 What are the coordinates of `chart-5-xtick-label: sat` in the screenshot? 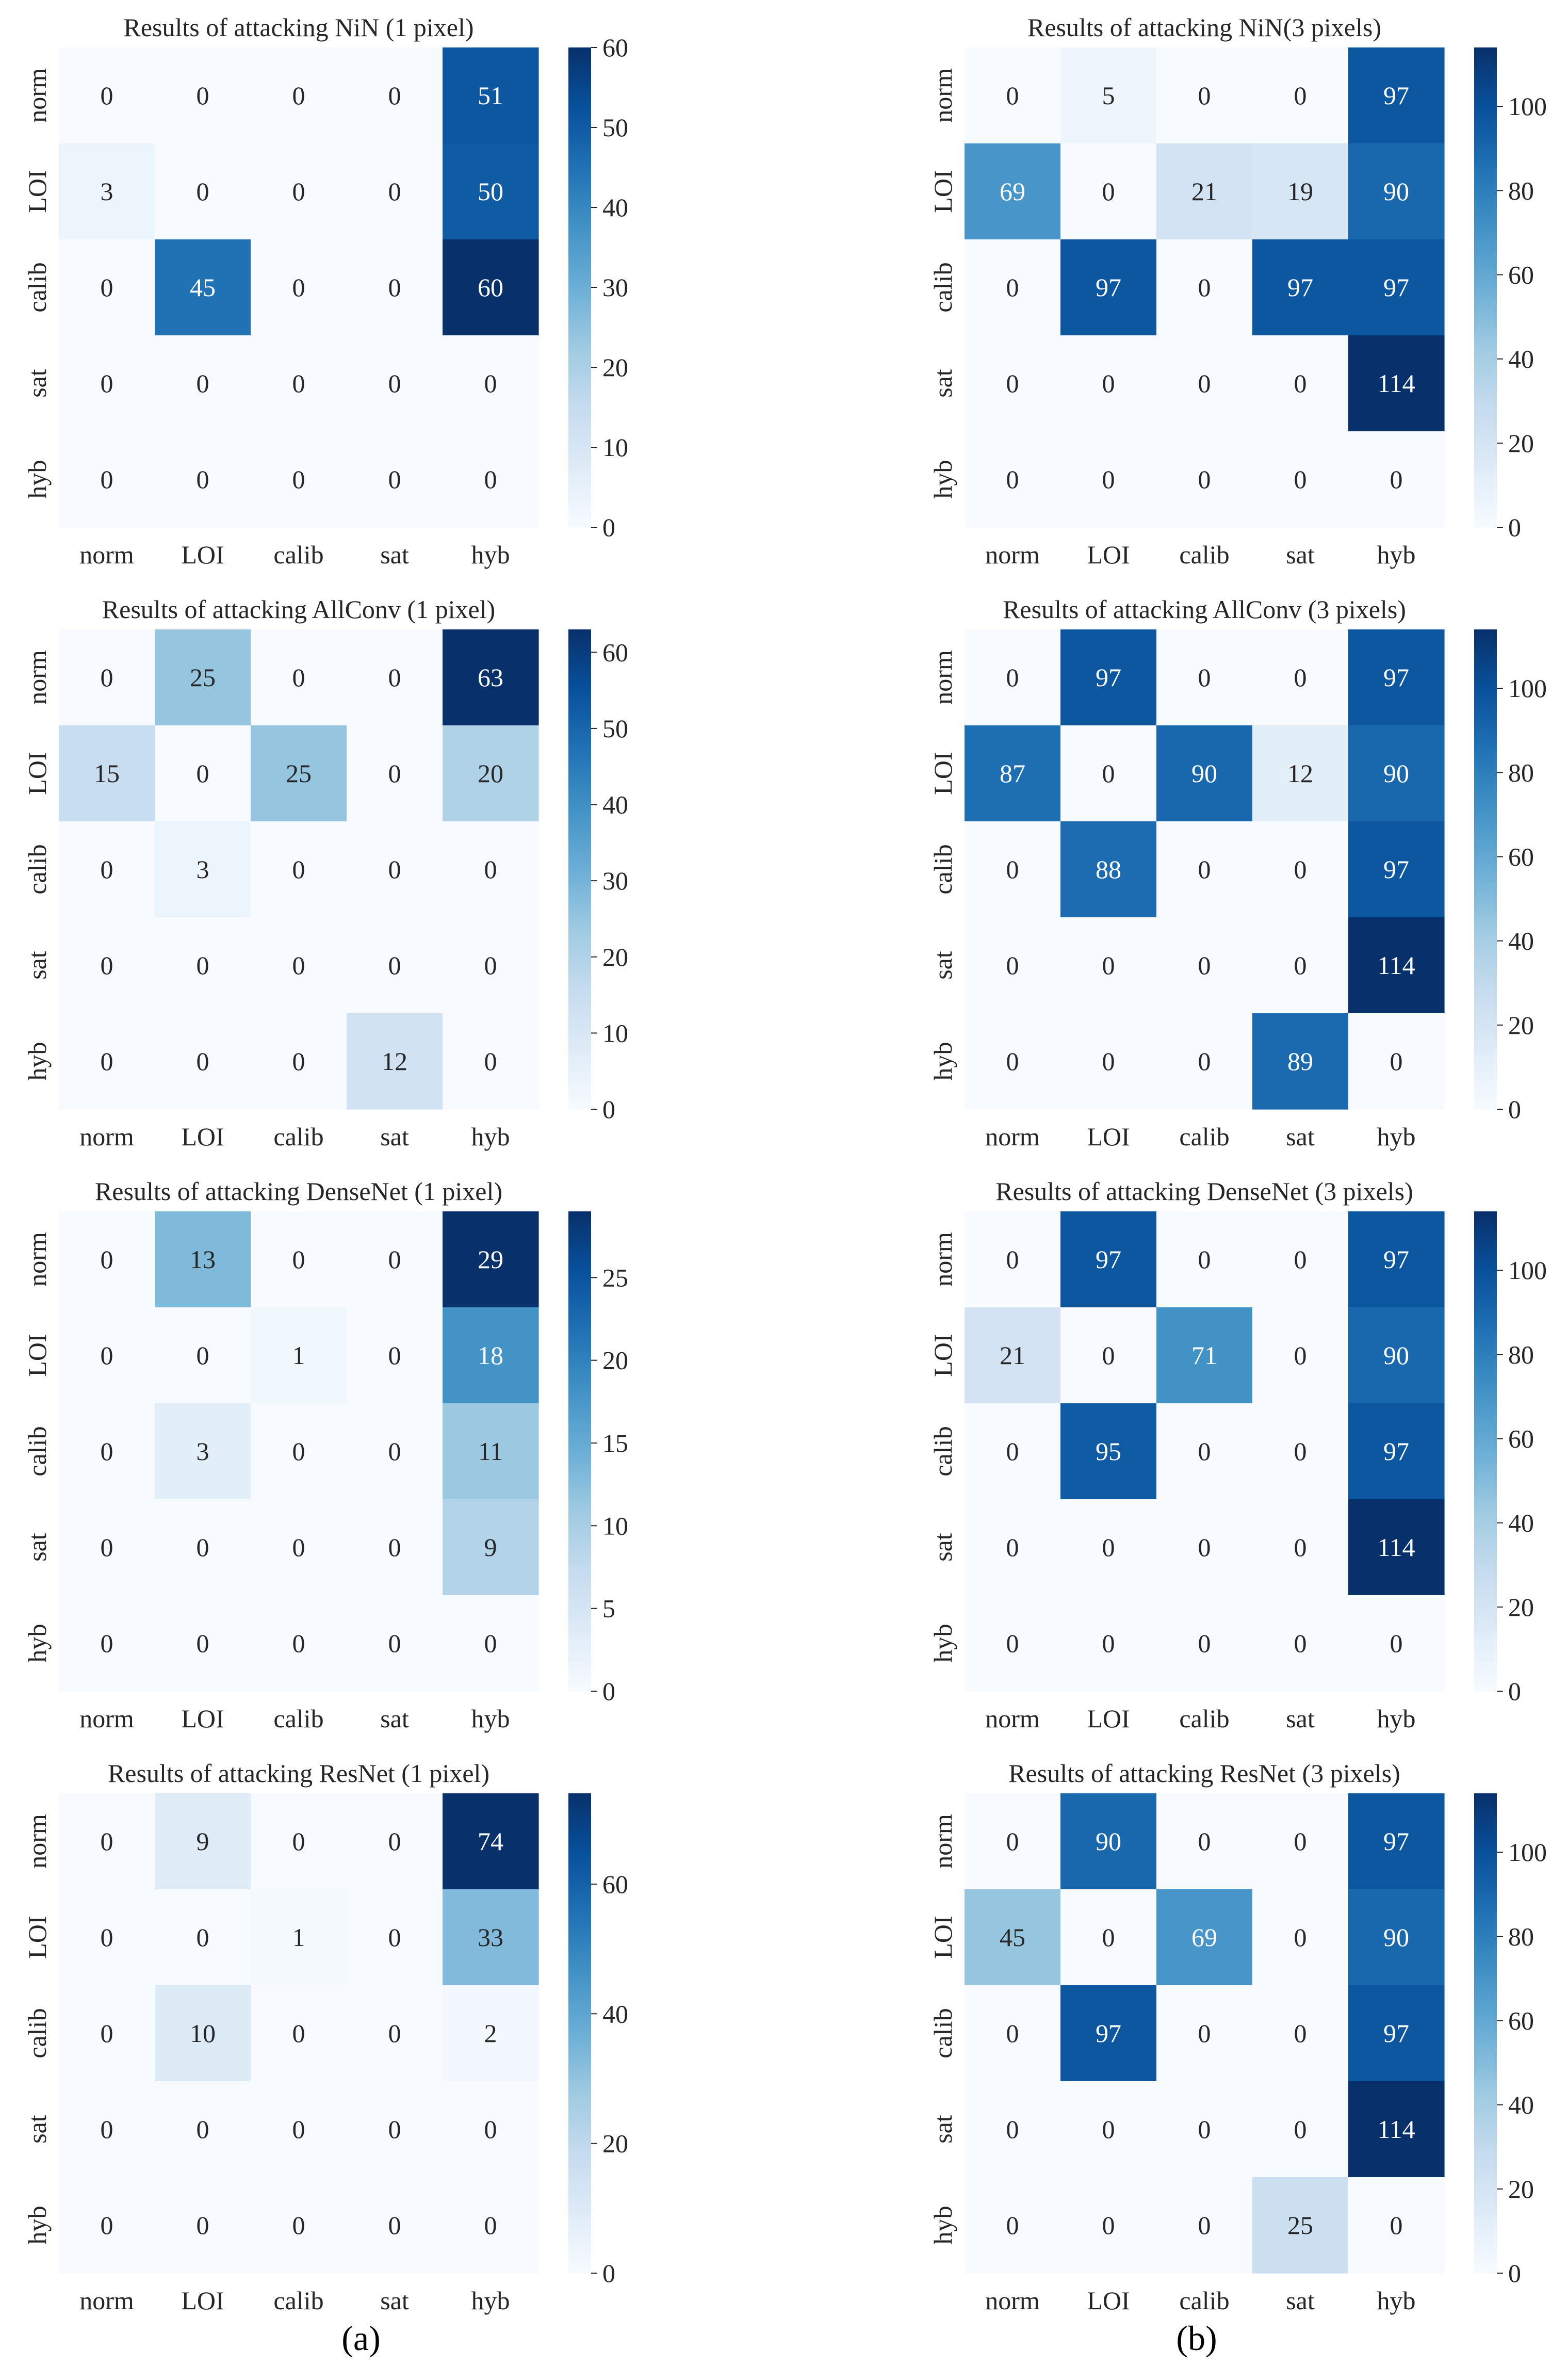 It's located at (394, 1719).